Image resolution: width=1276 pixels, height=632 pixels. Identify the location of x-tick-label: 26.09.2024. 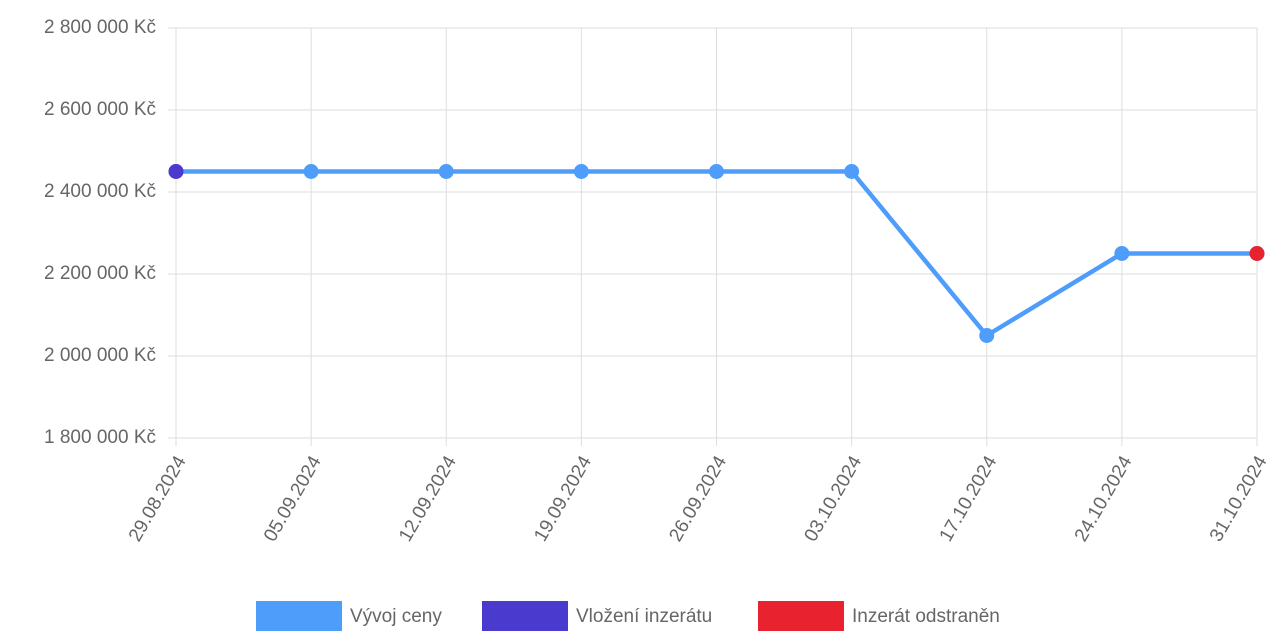
(698, 498).